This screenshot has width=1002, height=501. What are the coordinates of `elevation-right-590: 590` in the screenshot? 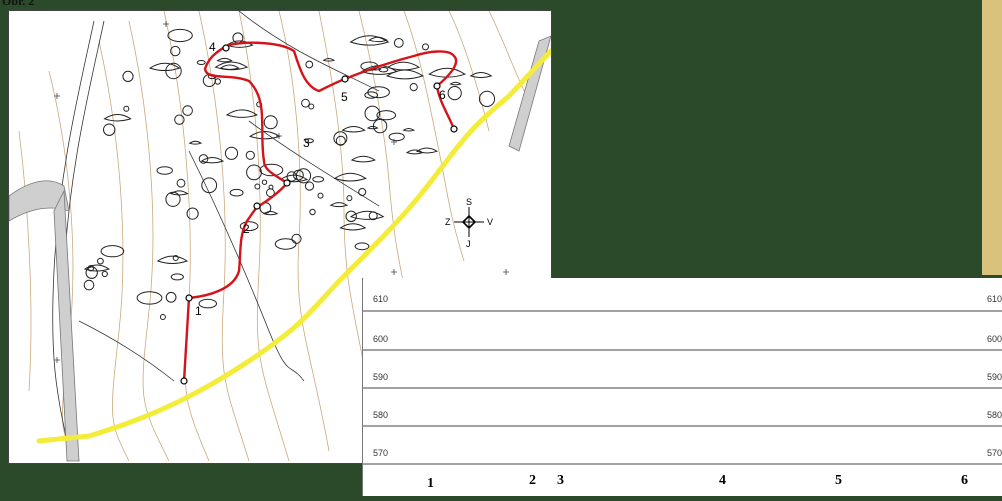 It's located at (994, 377).